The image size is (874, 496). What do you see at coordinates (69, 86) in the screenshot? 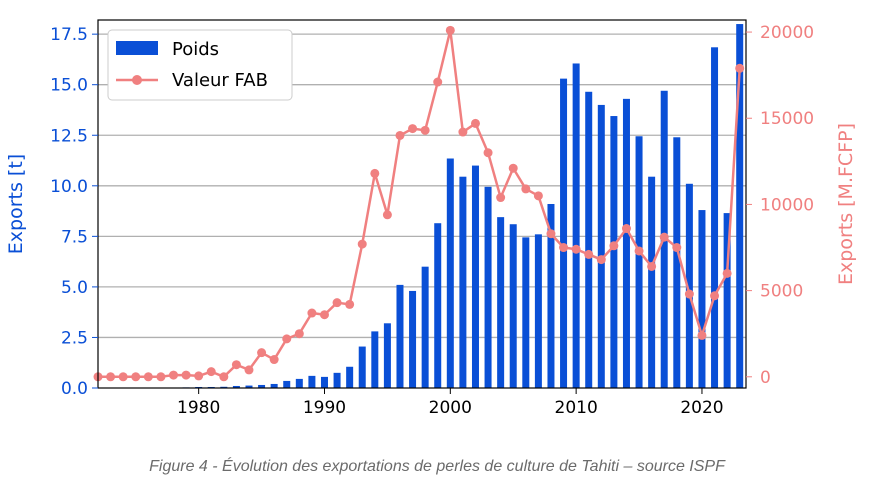
I see `left-tick-label: 15.0` at bounding box center [69, 86].